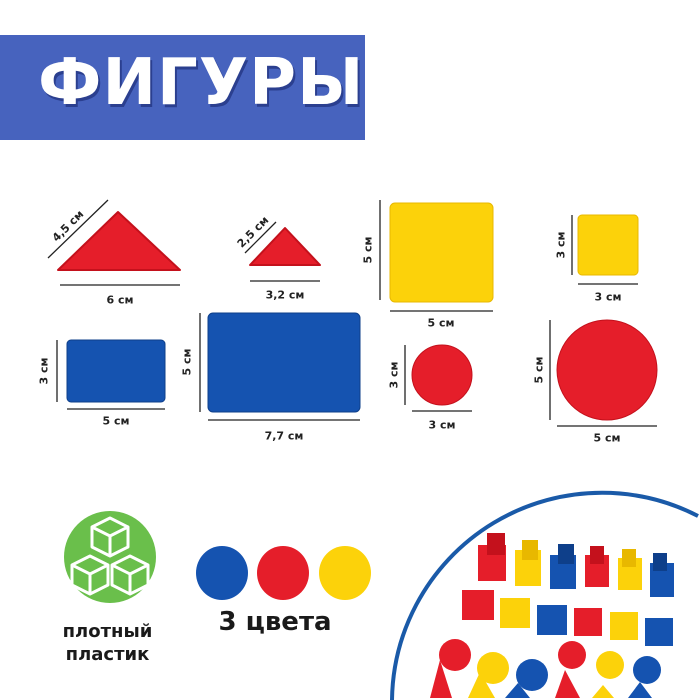  Describe the element at coordinates (441, 252) in the screenshot. I see `large-square` at that location.